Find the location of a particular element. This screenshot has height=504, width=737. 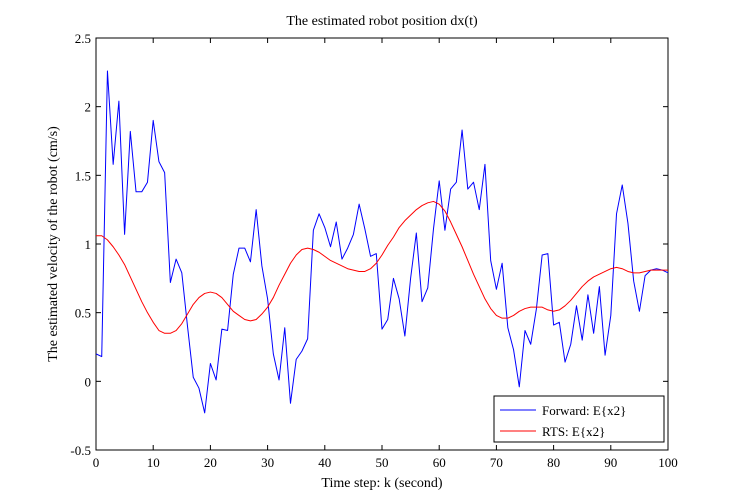

x-tick-label: 40 is located at coordinates (324, 462).